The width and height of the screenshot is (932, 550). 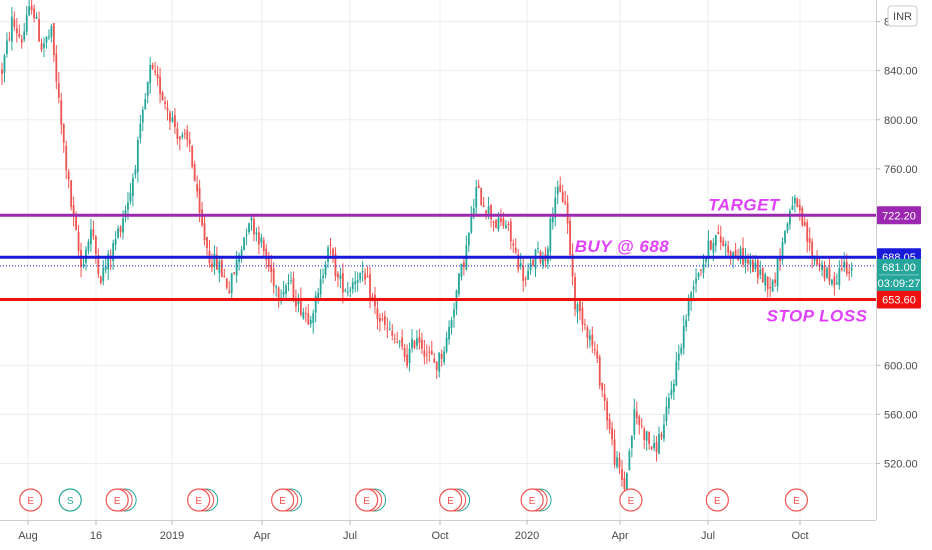 I want to click on x-tick-label: Jul, so click(x=708, y=536).